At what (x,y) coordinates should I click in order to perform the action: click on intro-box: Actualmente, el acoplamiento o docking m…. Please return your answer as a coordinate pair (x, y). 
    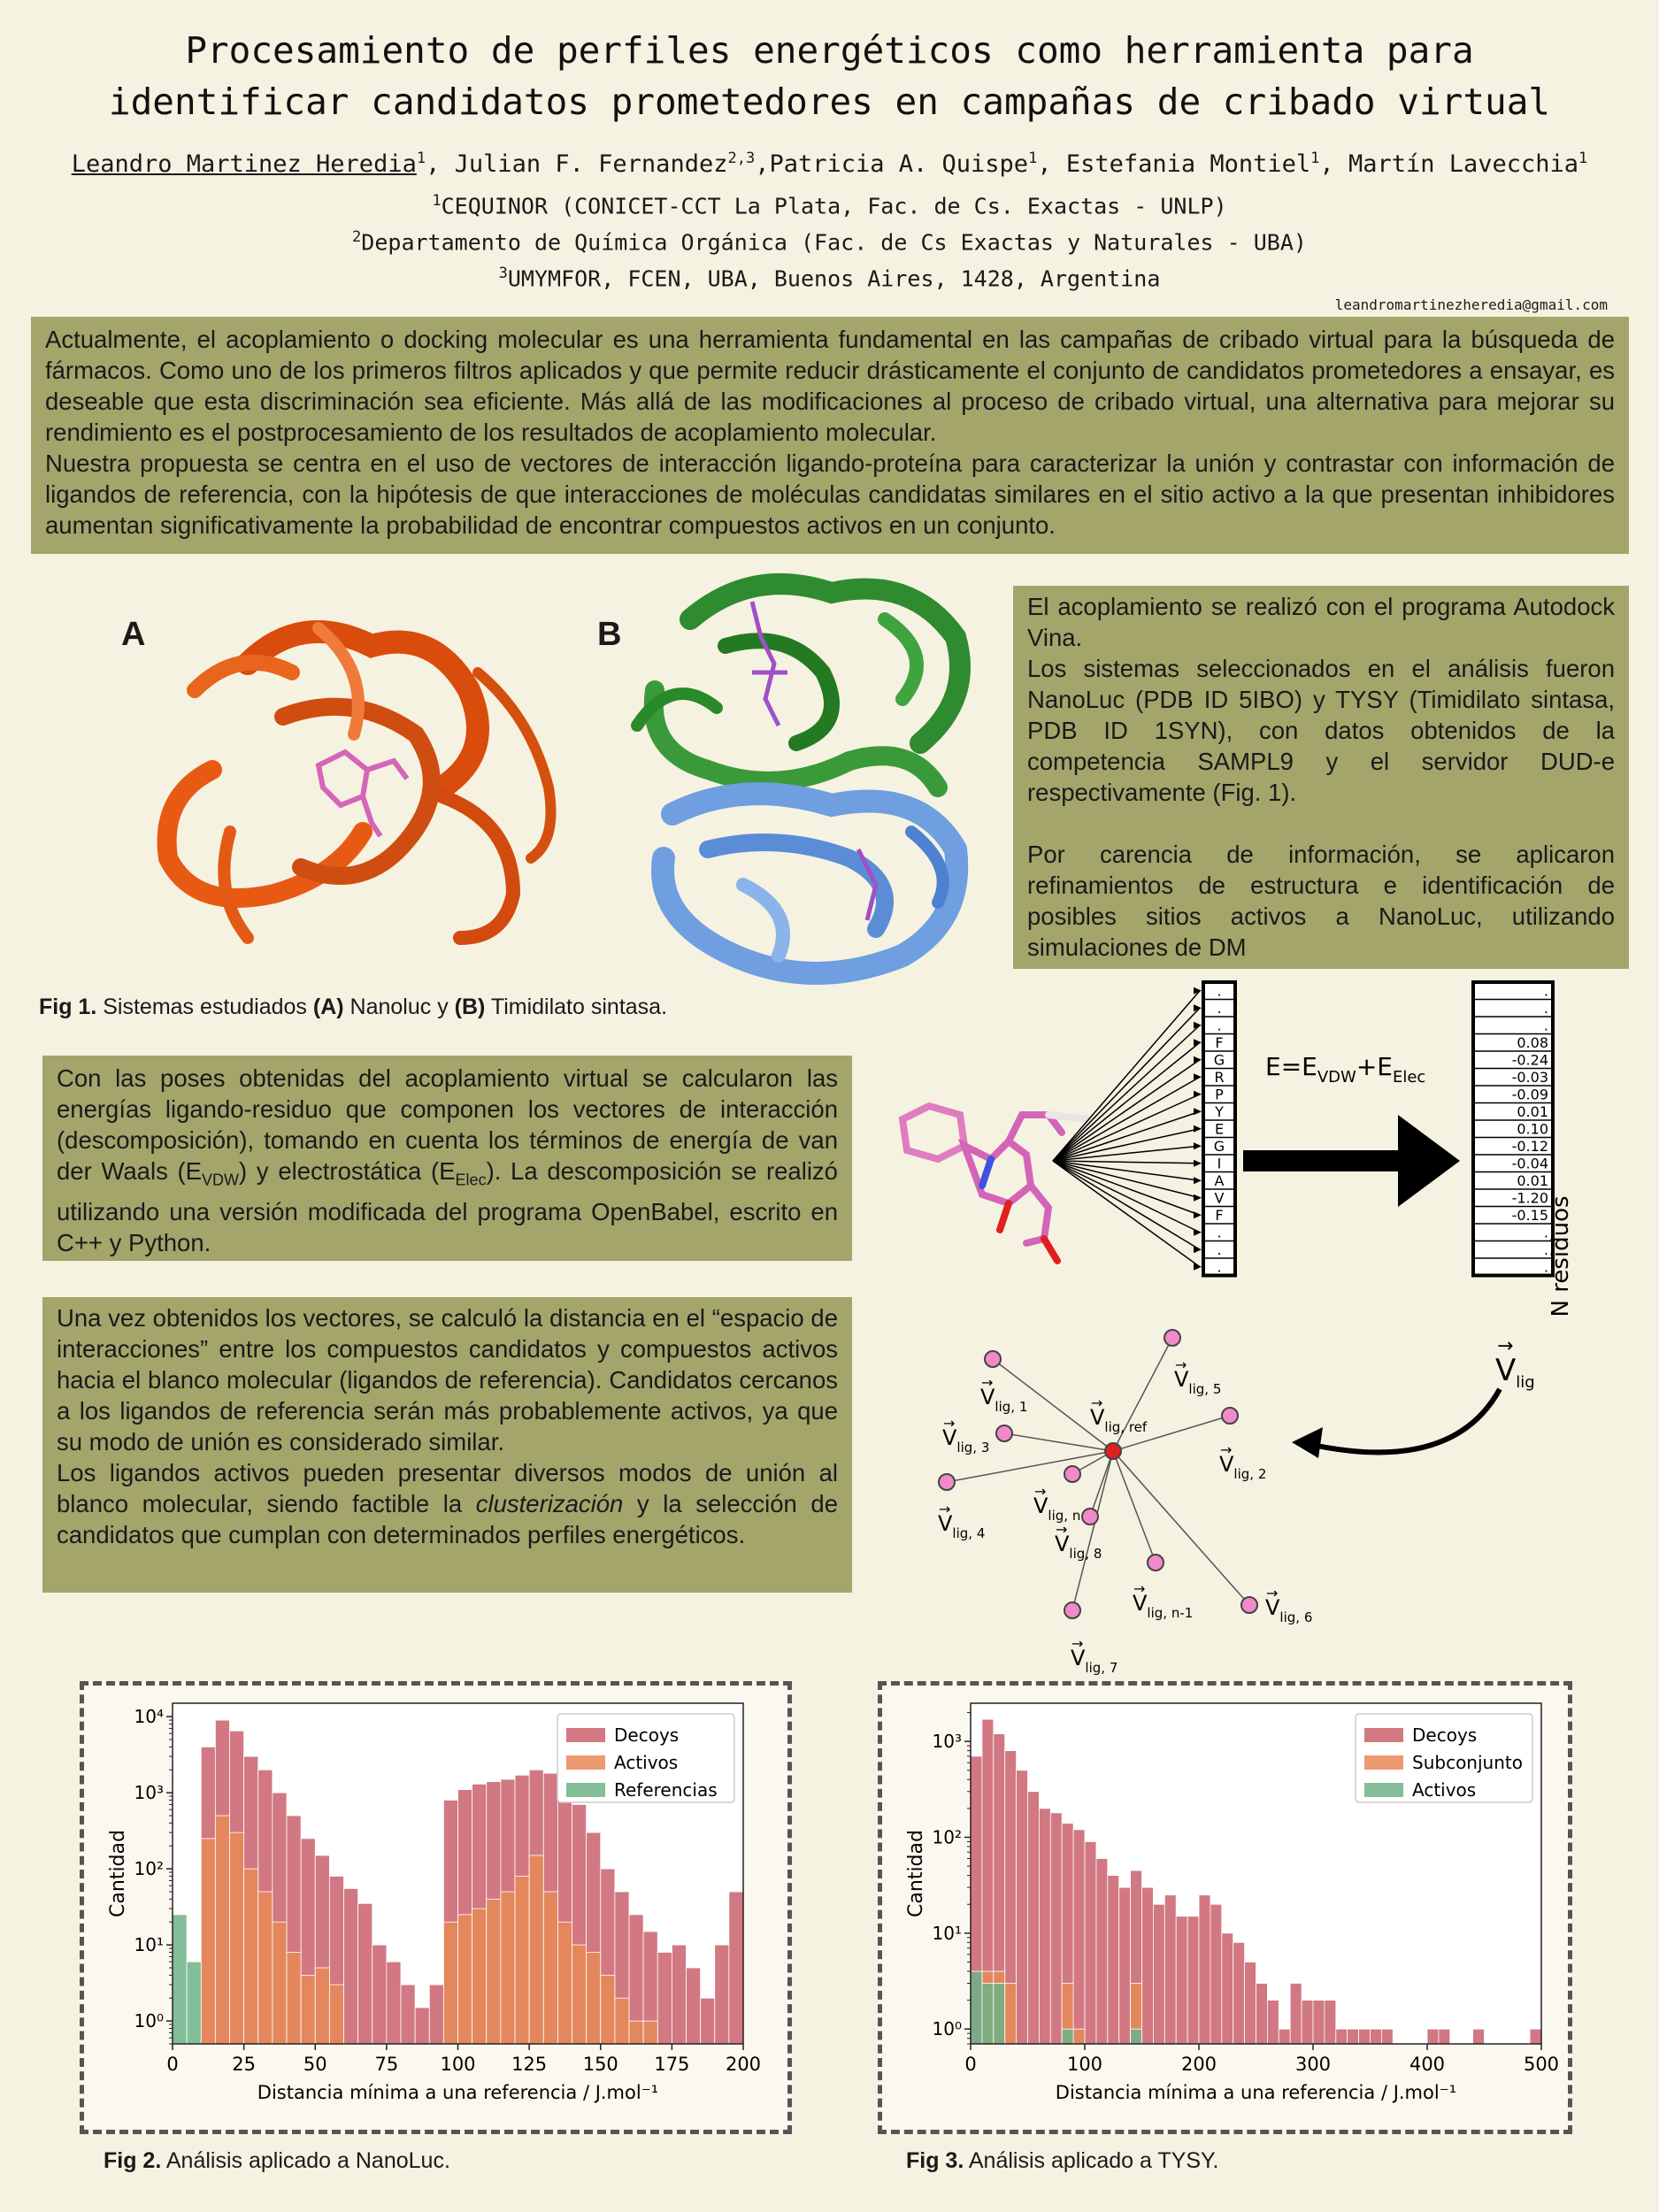
    Looking at the image, I should click on (830, 436).